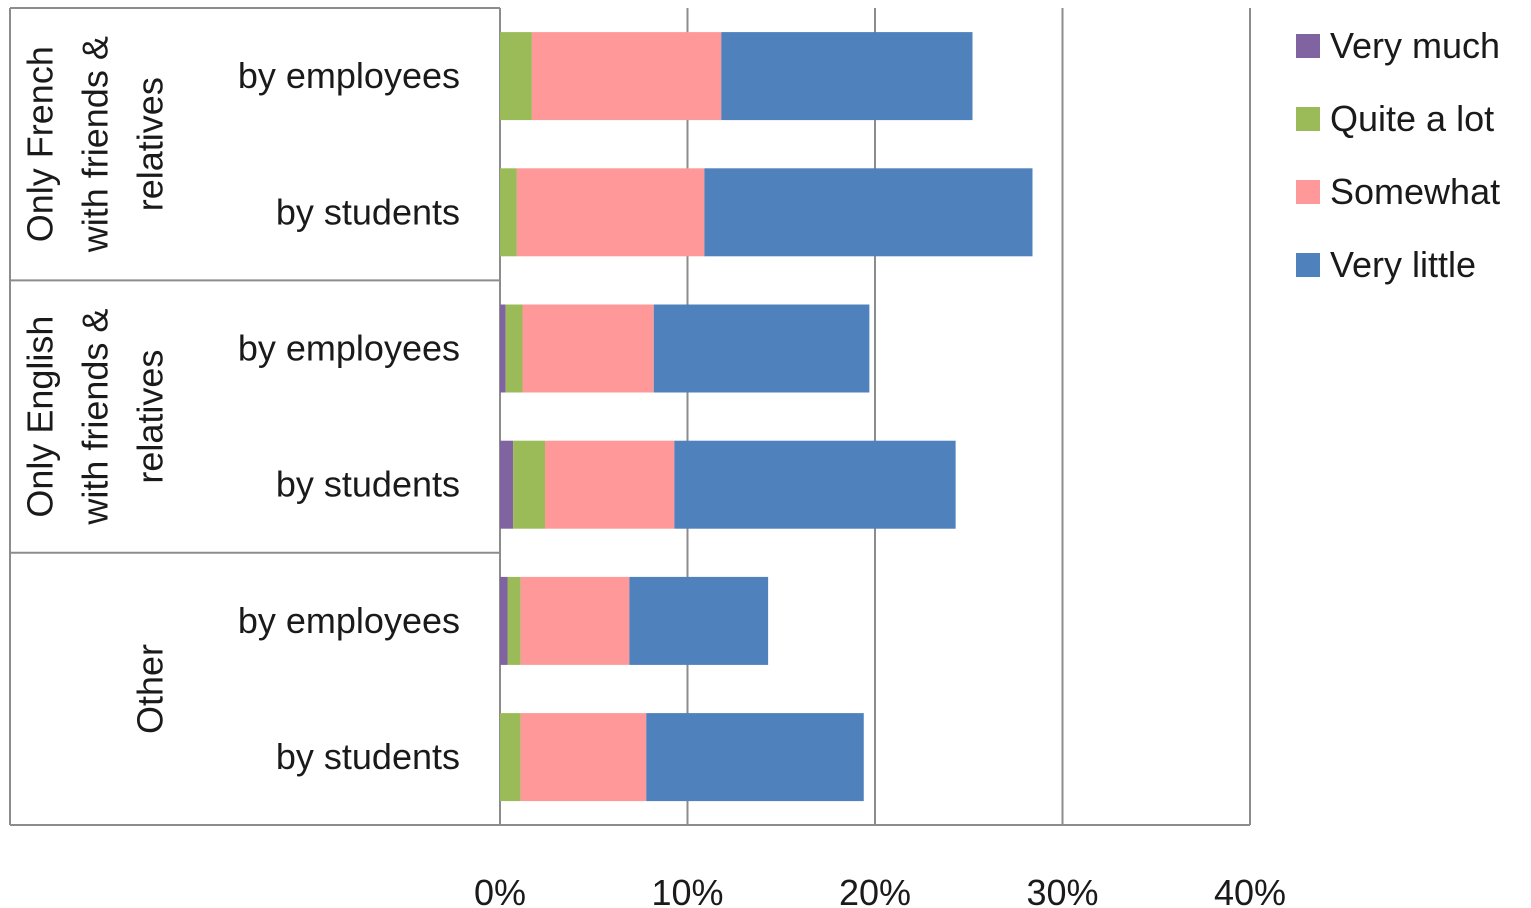 The width and height of the screenshot is (1531, 908). Describe the element at coordinates (1398, 155) in the screenshot. I see `legend: Very much Quite a lot Somewhat Very little` at that location.